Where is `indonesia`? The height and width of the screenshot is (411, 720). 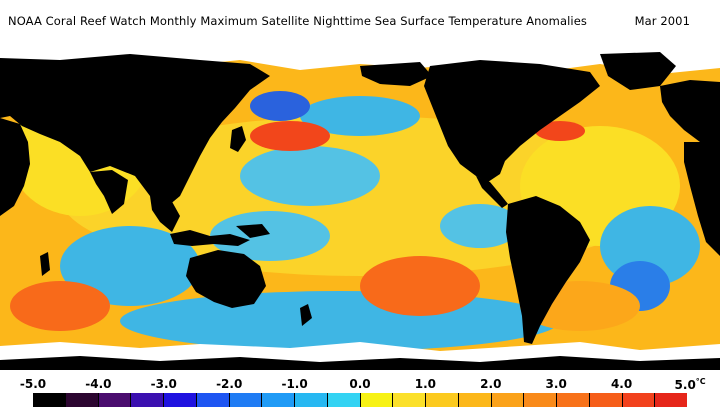
indonesia is located at coordinates (210, 238).